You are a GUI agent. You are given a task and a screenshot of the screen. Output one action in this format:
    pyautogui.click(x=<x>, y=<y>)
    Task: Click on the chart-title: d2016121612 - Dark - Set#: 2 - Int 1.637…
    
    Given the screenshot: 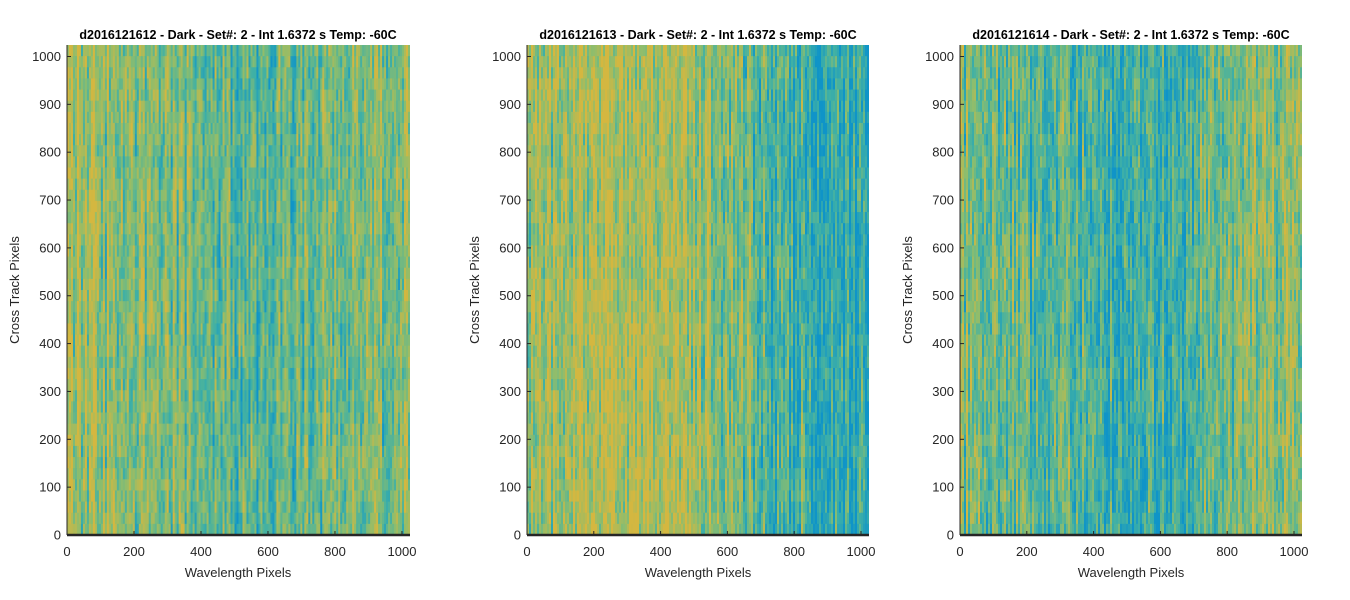 What is the action you would take?
    pyautogui.click(x=237, y=35)
    